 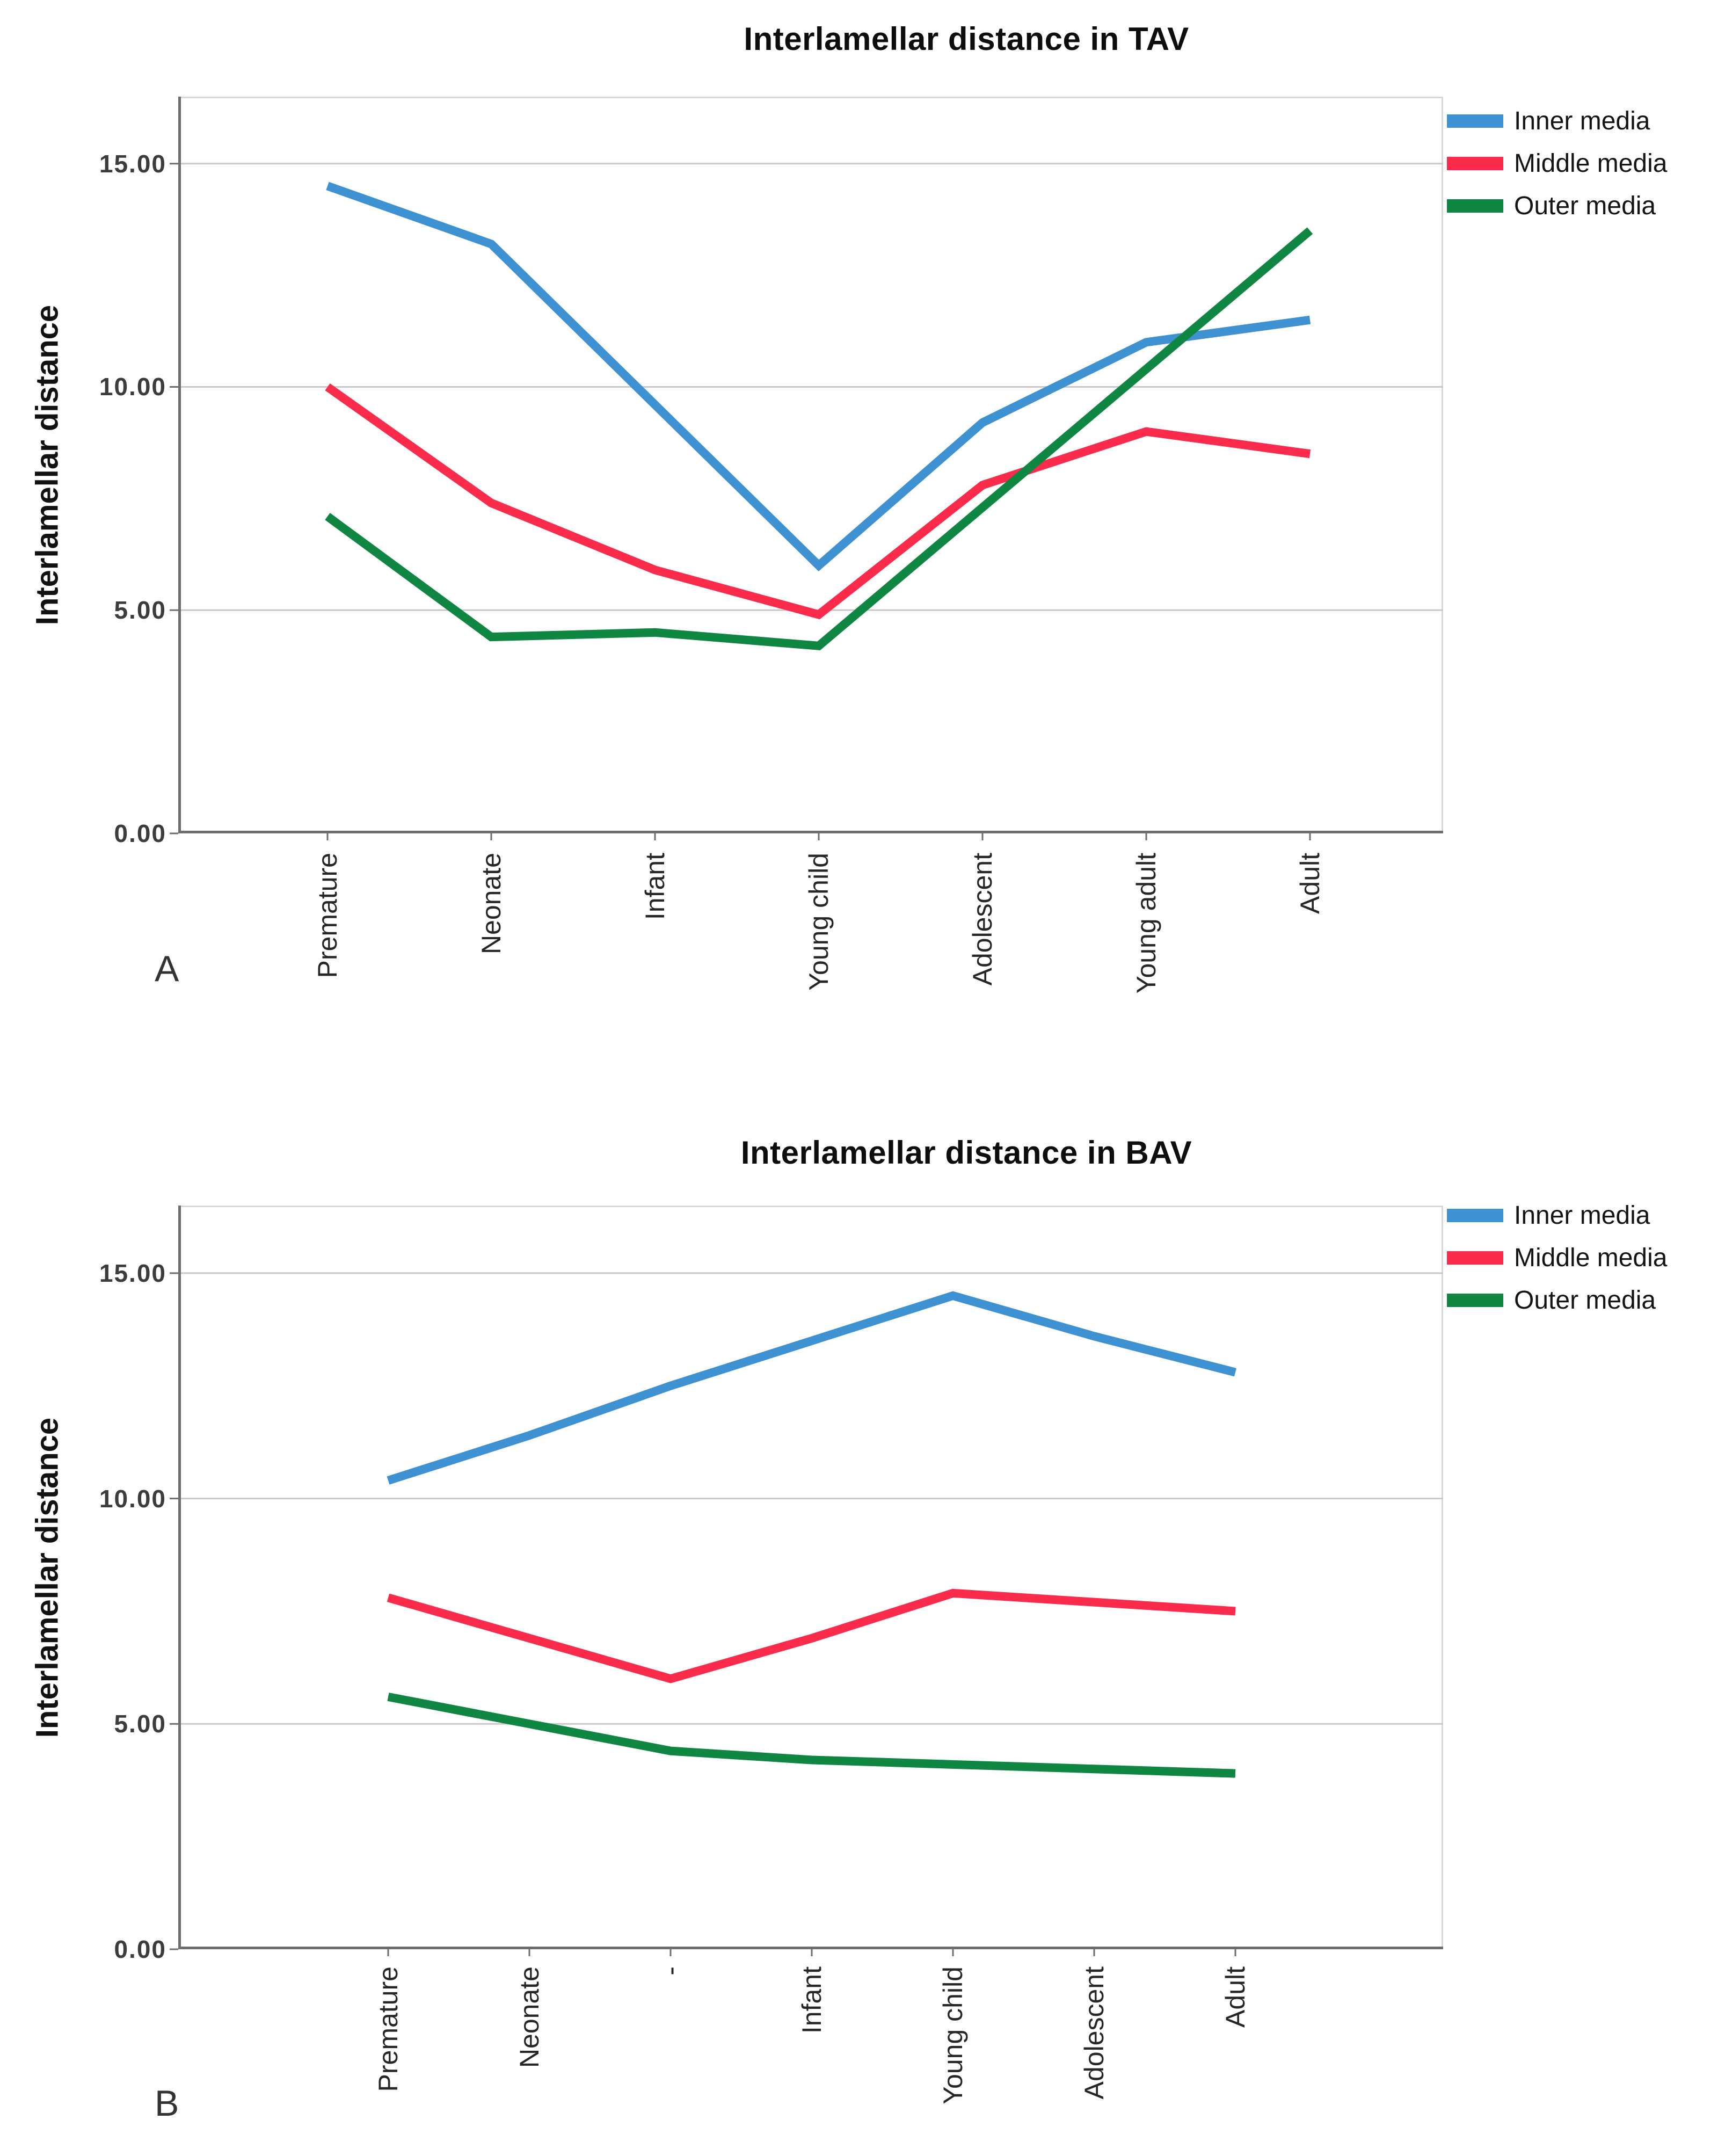 I want to click on x-tick-label-premature: Premature, so click(x=388, y=2029).